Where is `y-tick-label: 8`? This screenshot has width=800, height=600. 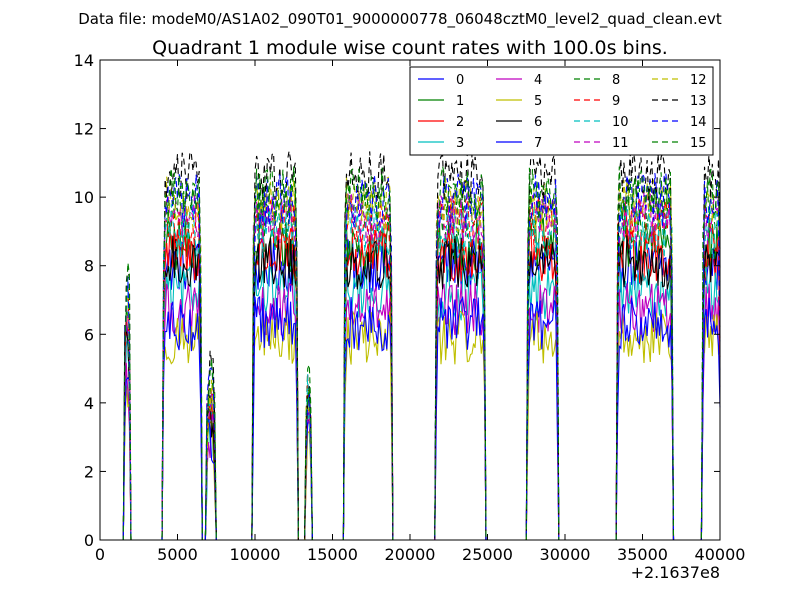 y-tick-label: 8 is located at coordinates (89, 266).